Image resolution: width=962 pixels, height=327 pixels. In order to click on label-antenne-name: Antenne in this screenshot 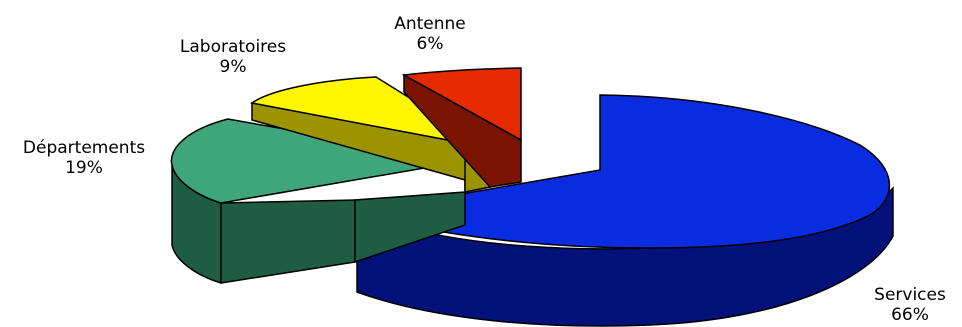, I will do `click(430, 24)`.